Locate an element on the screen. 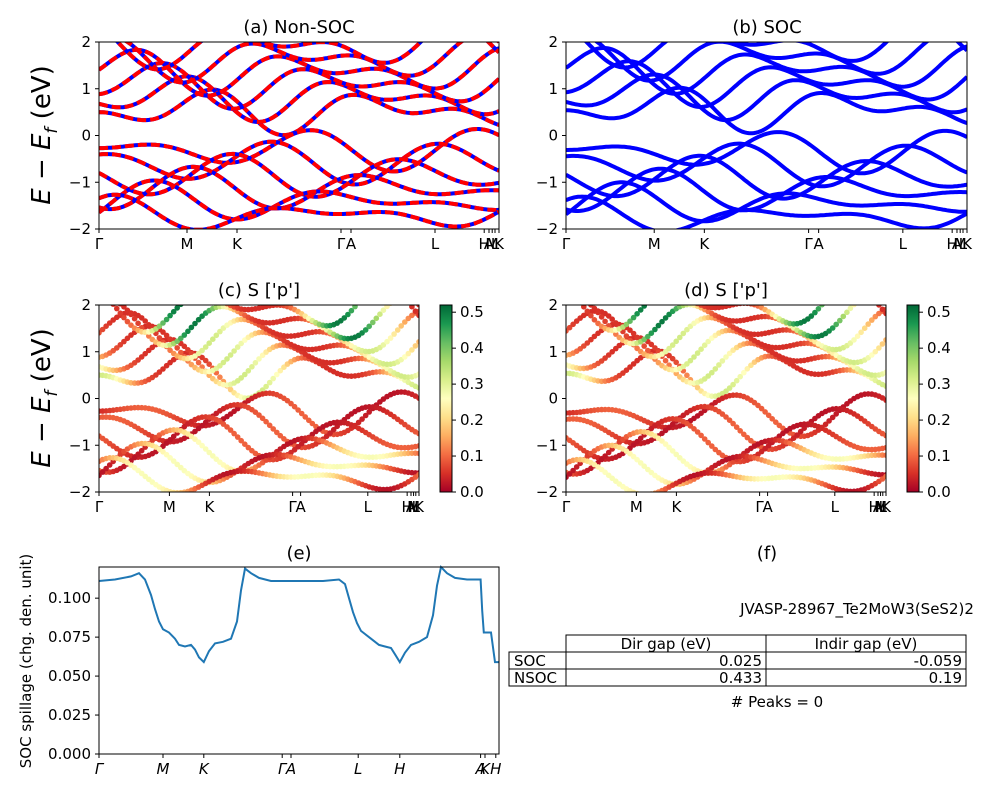  colorbar-label: 0.4 is located at coordinates (472, 348).